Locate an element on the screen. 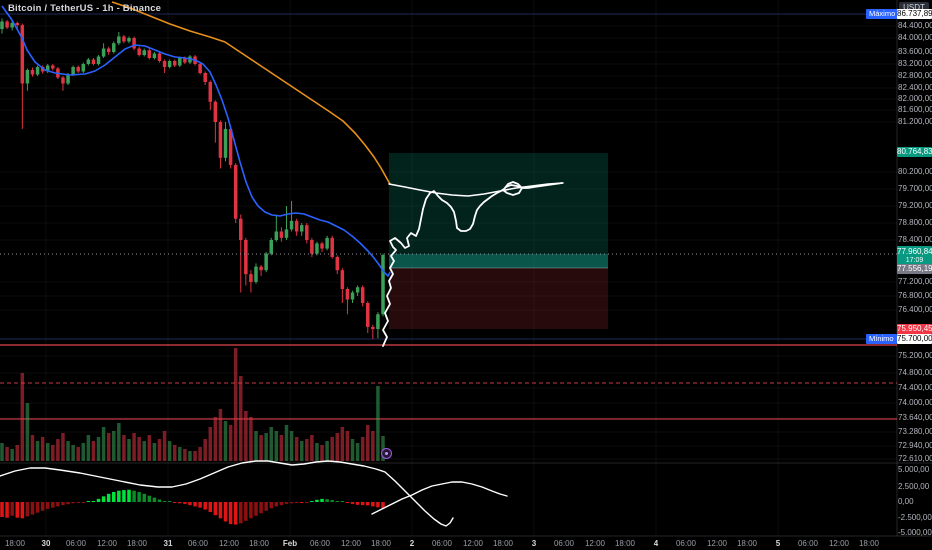  price-axis-tick: 80.200,00 is located at coordinates (915, 171).